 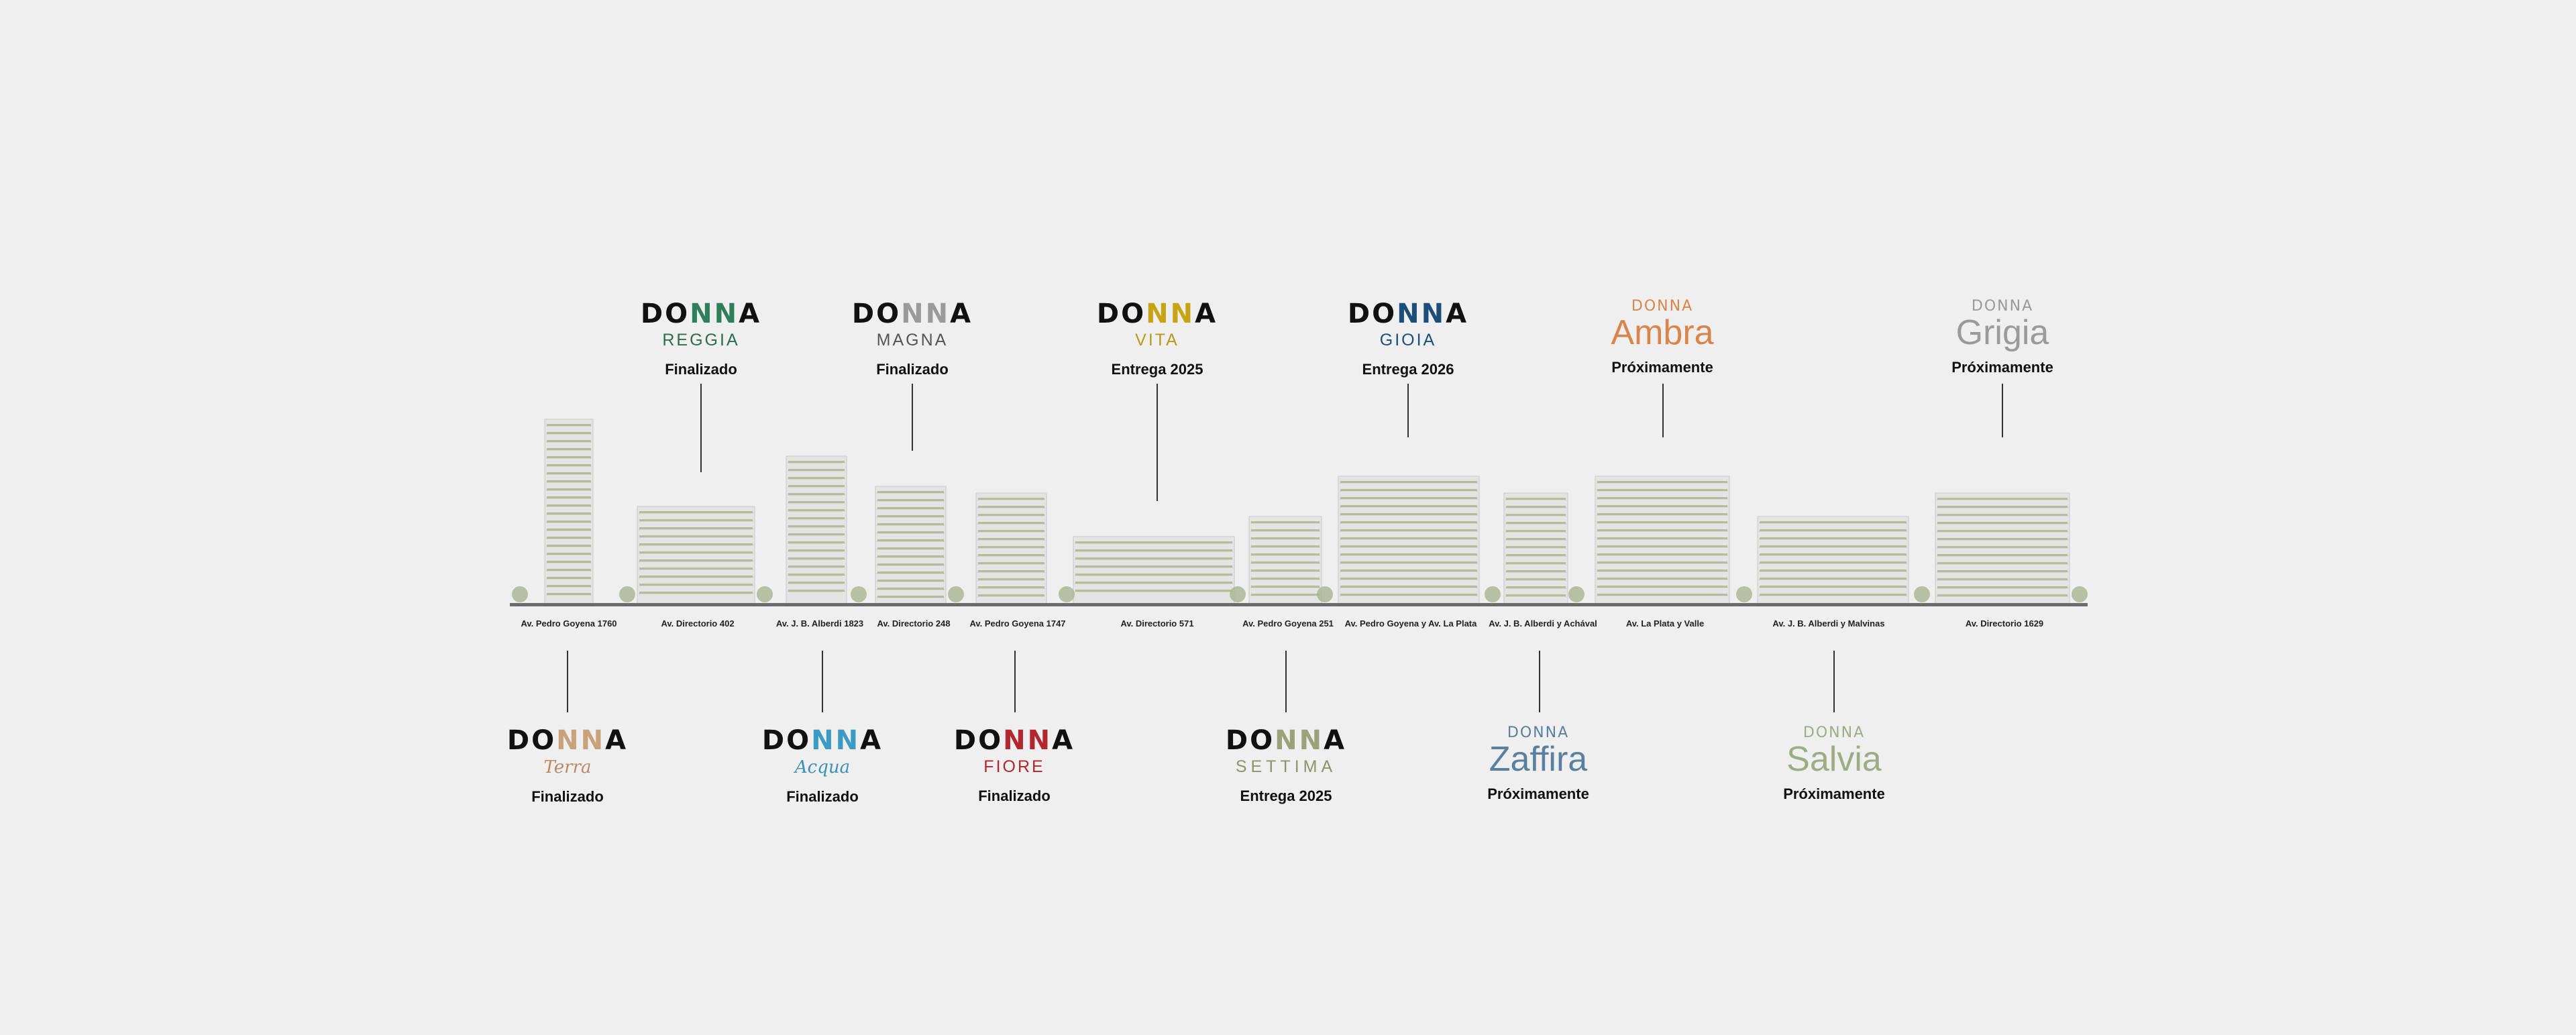 I want to click on project-magna: DONNA MAGNA Finalizado, so click(x=912, y=339).